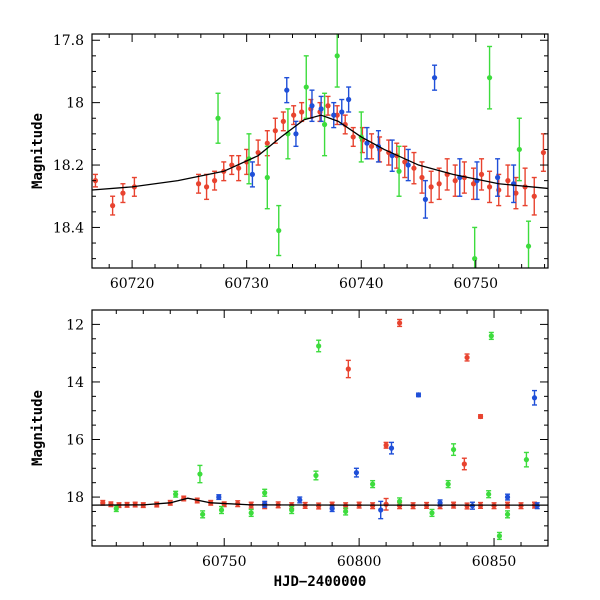 The width and height of the screenshot is (600, 600). What do you see at coordinates (361, 284) in the screenshot?
I see `x-tick-label: 60740` at bounding box center [361, 284].